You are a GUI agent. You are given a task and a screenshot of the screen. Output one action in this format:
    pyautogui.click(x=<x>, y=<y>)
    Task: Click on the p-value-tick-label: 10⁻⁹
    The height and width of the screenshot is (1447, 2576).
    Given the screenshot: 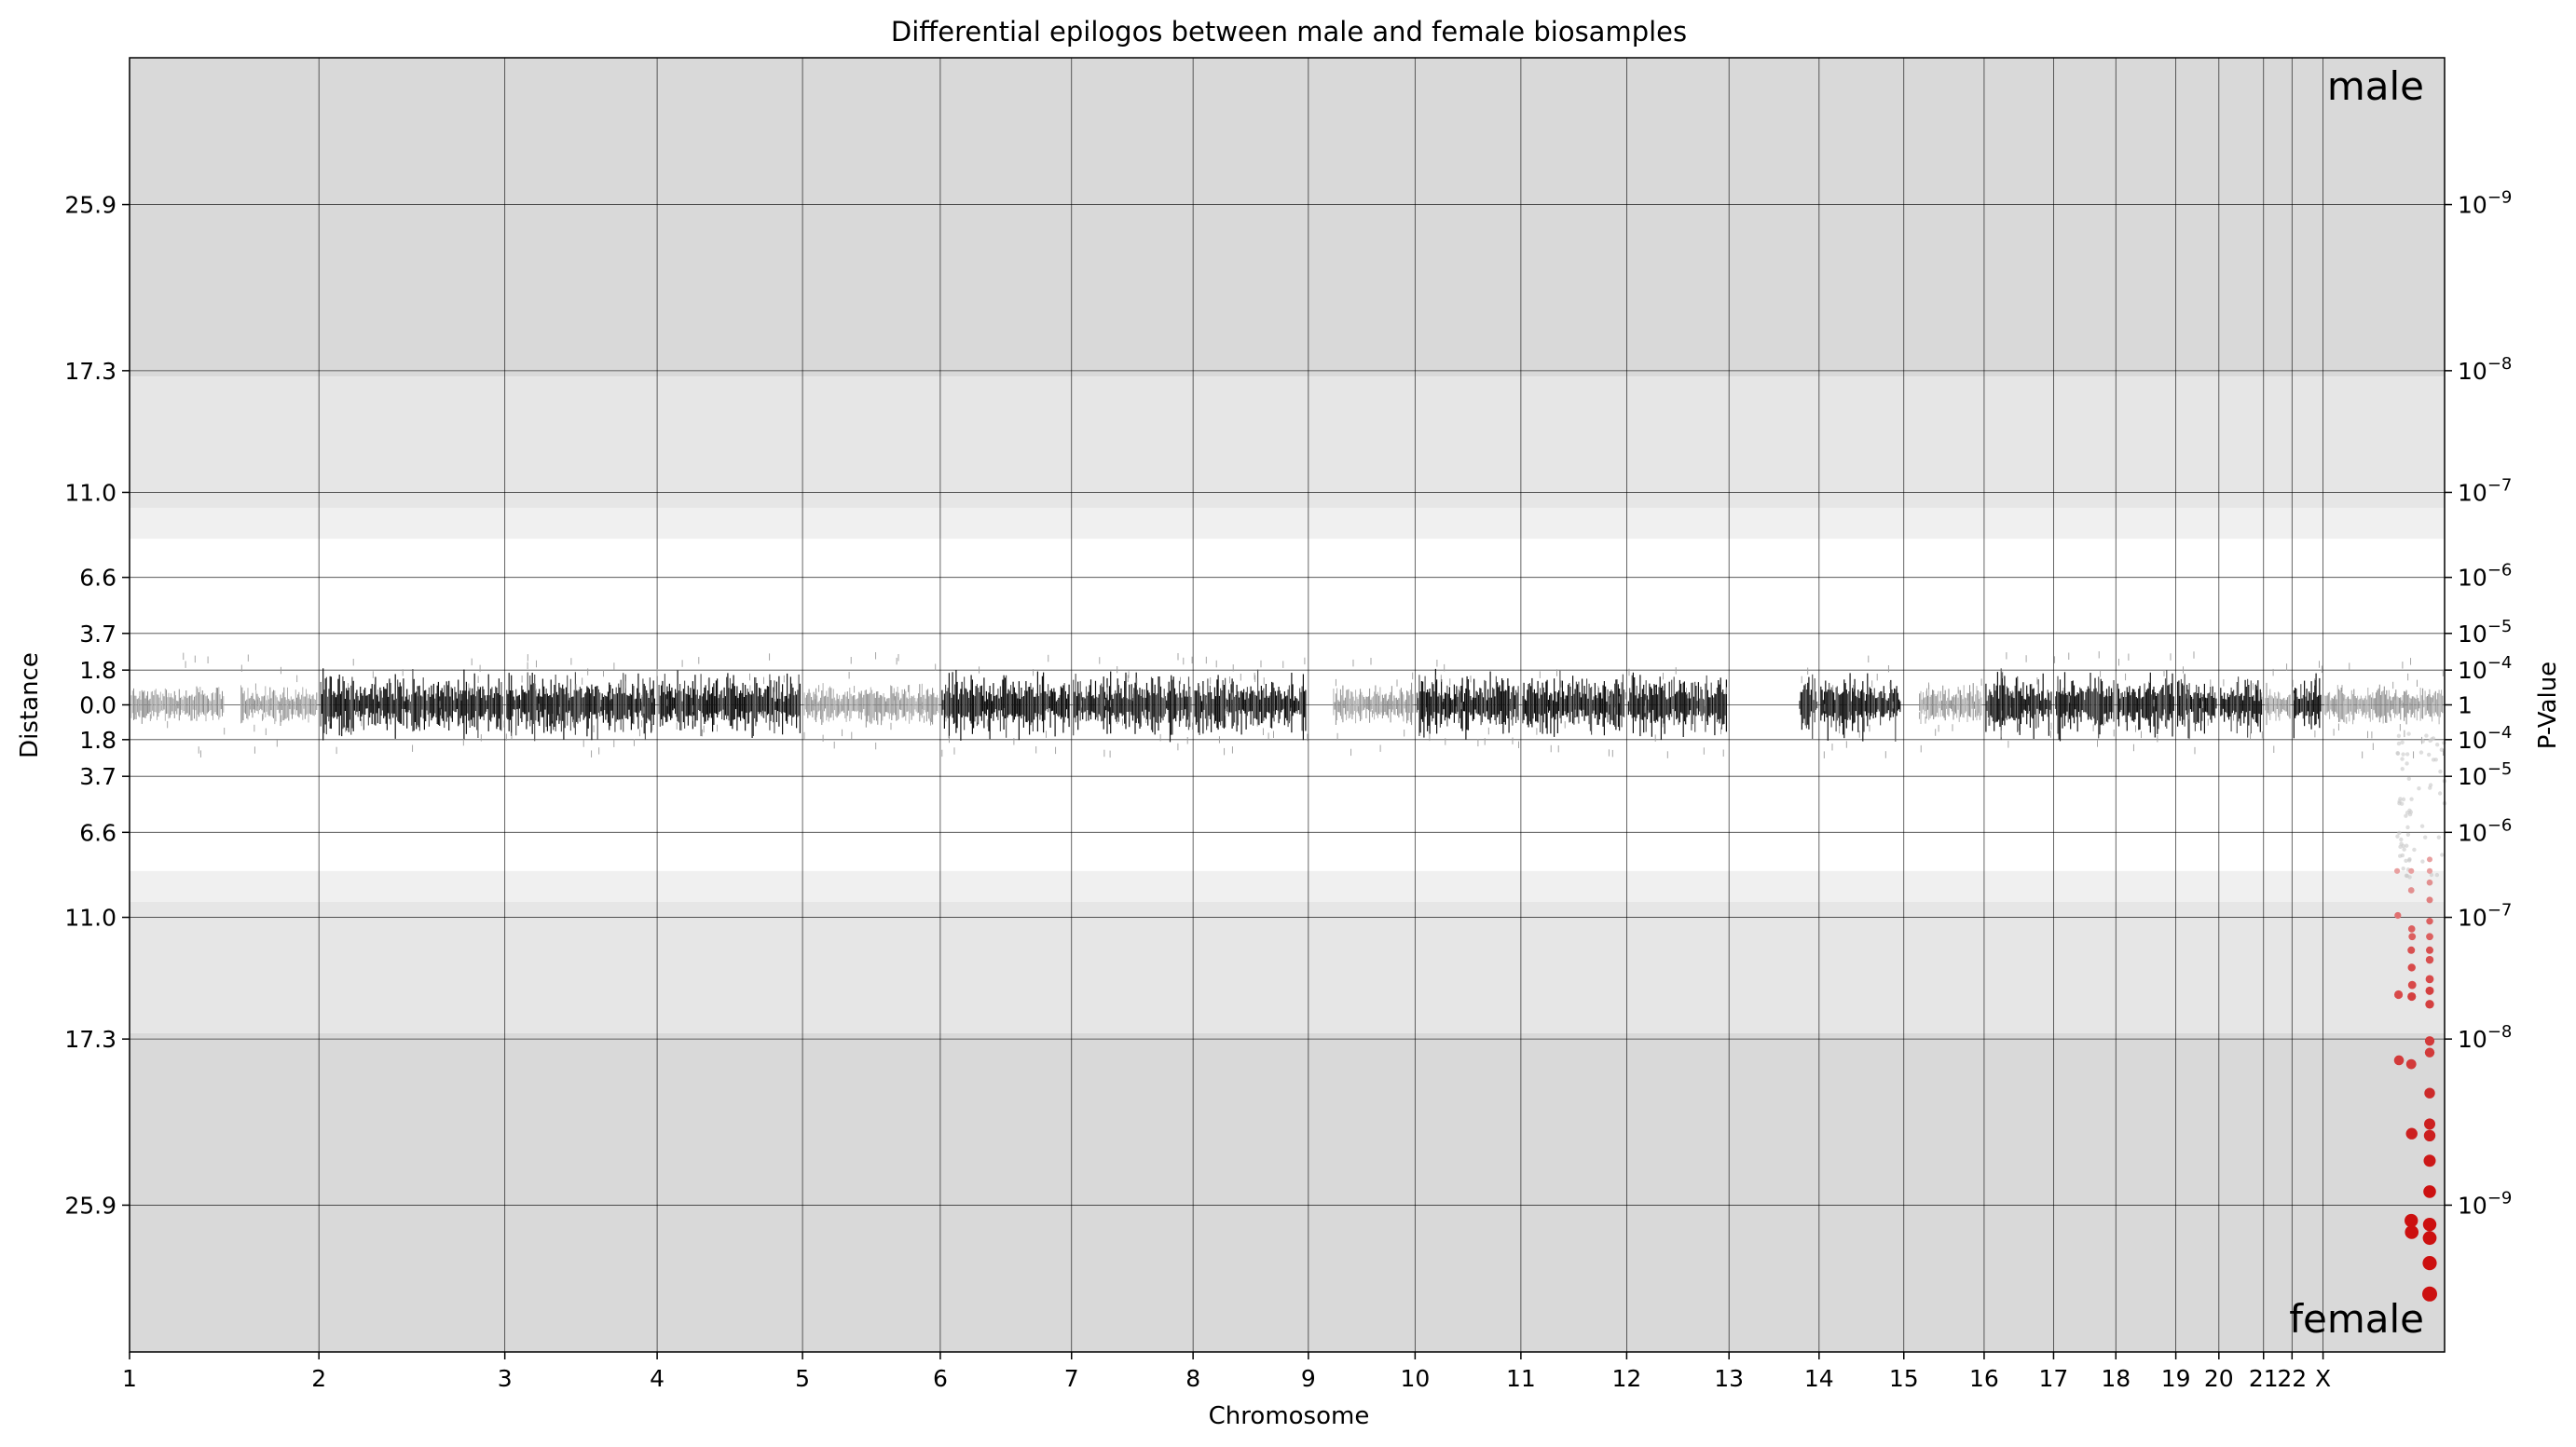 What is the action you would take?
    pyautogui.click(x=2485, y=1203)
    